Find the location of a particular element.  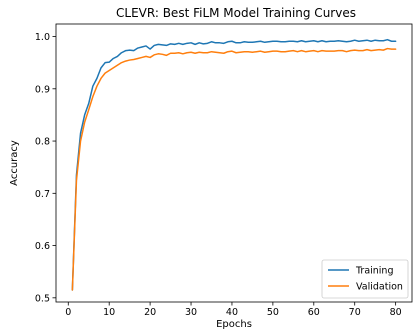

x-axis-ticks: 0 10 20 30 40 50 60 70 80 is located at coordinates (233, 310).